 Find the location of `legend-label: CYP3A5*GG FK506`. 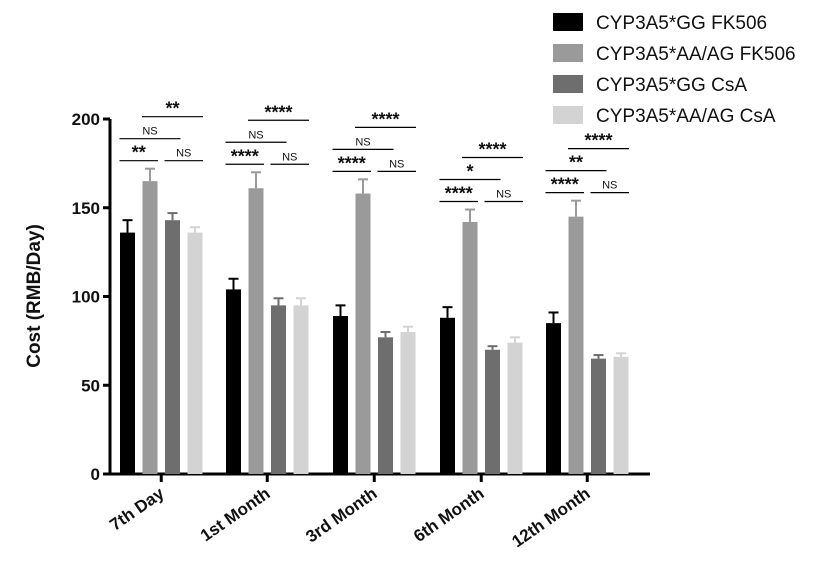

legend-label: CYP3A5*GG FK506 is located at coordinates (681, 23).